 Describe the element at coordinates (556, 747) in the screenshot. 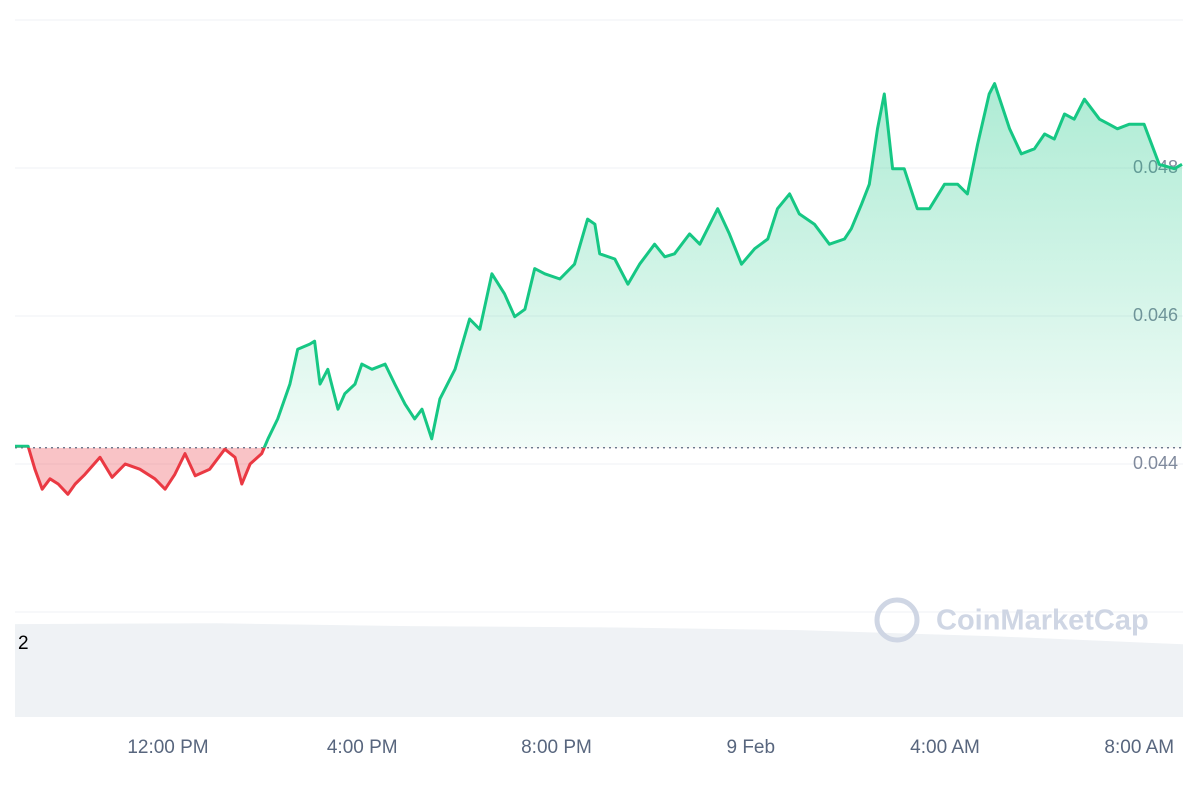

I see `x-tick-label: 8:00 PM` at that location.